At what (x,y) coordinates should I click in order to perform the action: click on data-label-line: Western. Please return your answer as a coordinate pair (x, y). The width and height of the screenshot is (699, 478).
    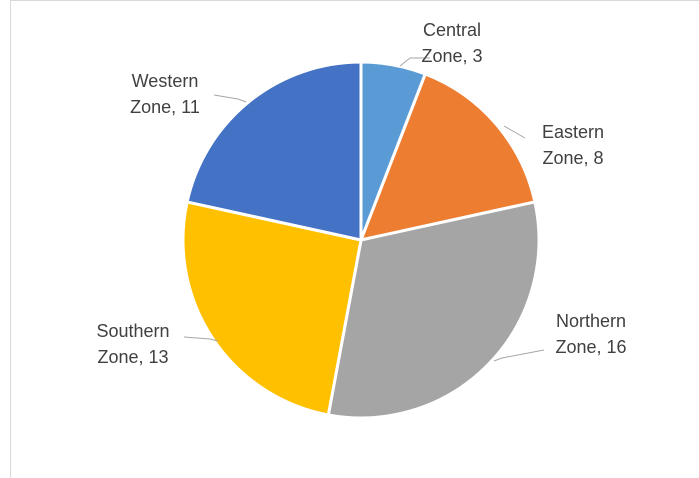
    Looking at the image, I should click on (165, 81).